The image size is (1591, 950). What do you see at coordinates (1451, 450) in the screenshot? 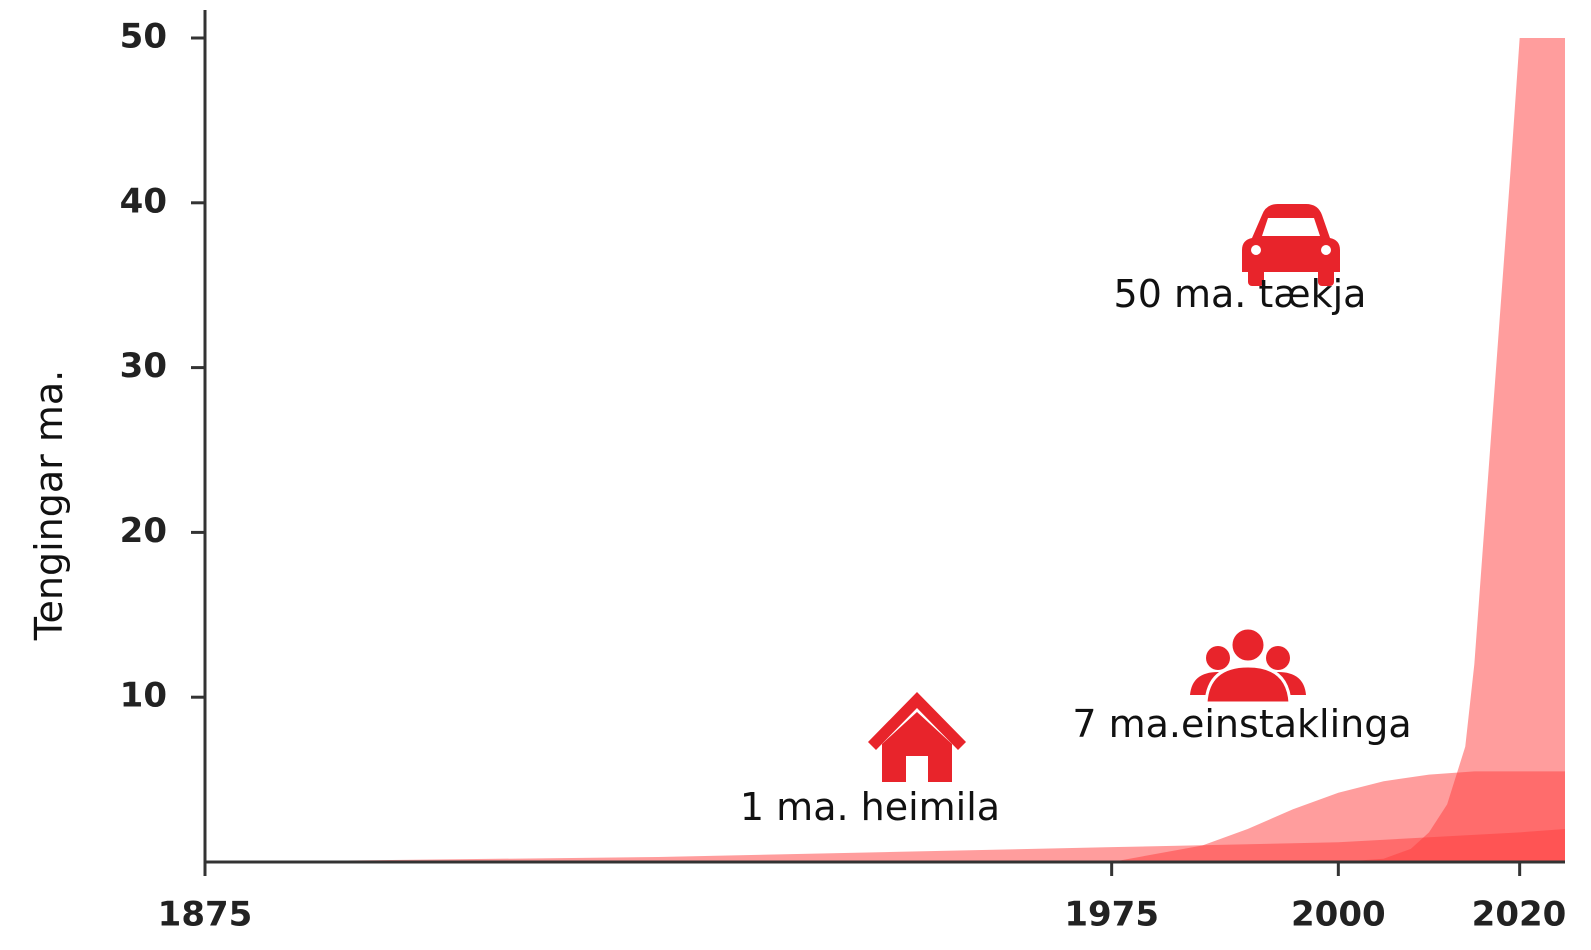
I see `area` at bounding box center [1451, 450].